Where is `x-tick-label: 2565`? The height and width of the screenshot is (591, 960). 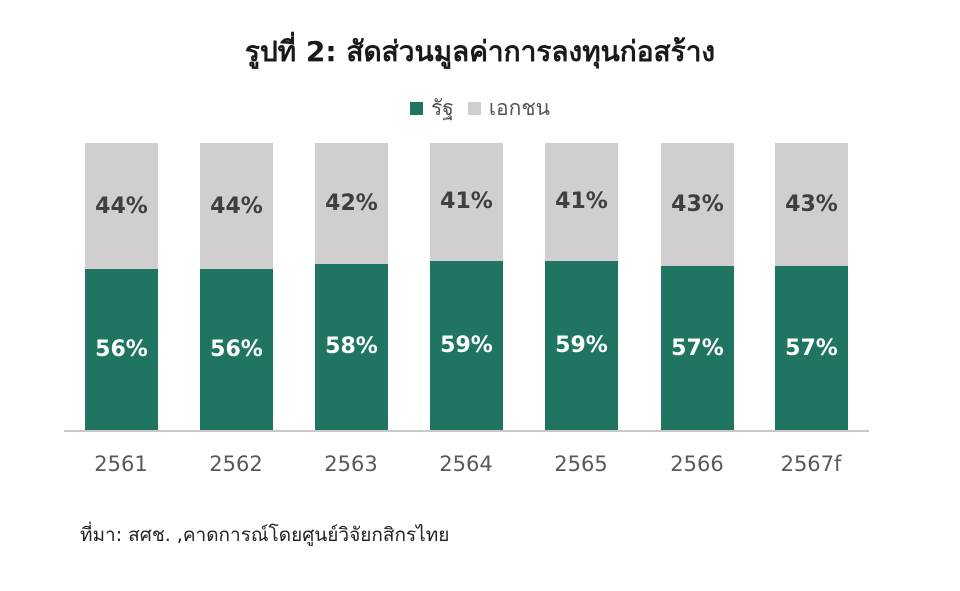
x-tick-label: 2565 is located at coordinates (581, 464).